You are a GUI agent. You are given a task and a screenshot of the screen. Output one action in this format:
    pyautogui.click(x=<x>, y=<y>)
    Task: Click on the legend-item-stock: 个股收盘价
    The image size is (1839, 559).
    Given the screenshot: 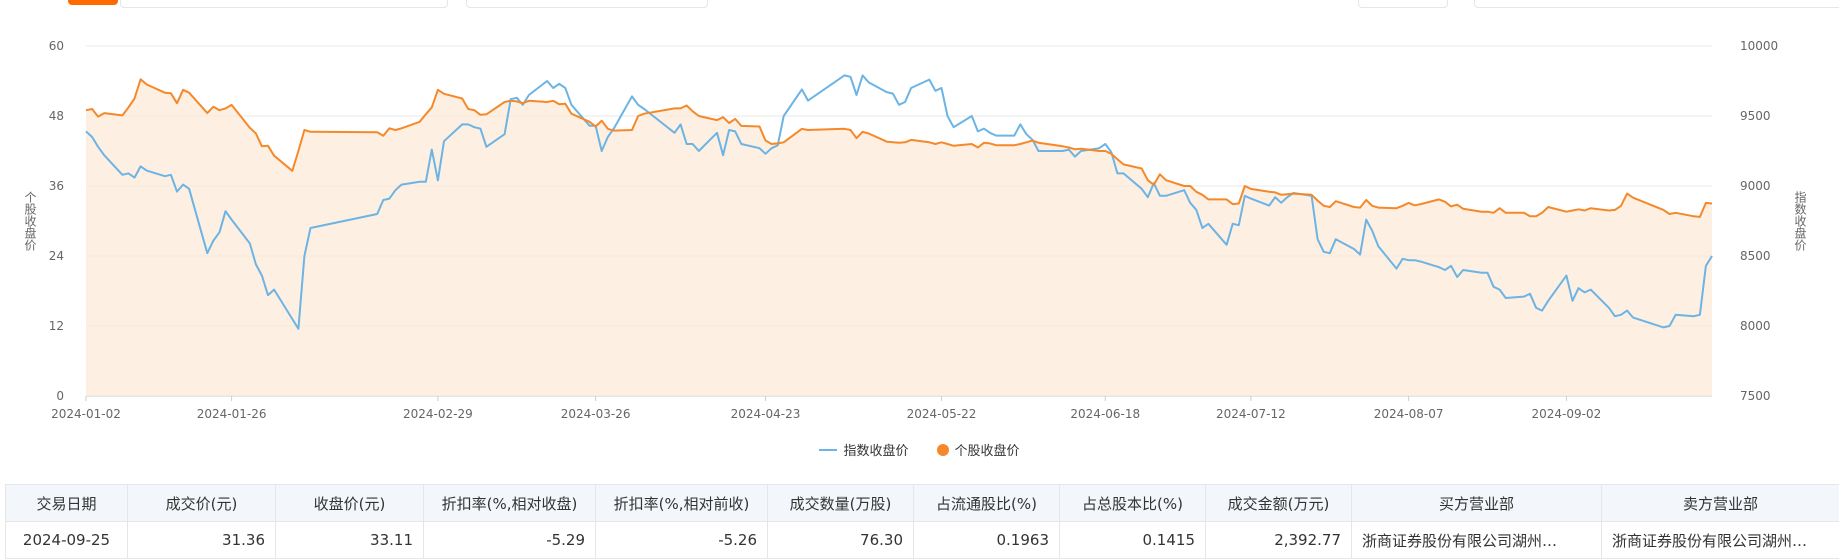 What is the action you would take?
    pyautogui.click(x=978, y=449)
    